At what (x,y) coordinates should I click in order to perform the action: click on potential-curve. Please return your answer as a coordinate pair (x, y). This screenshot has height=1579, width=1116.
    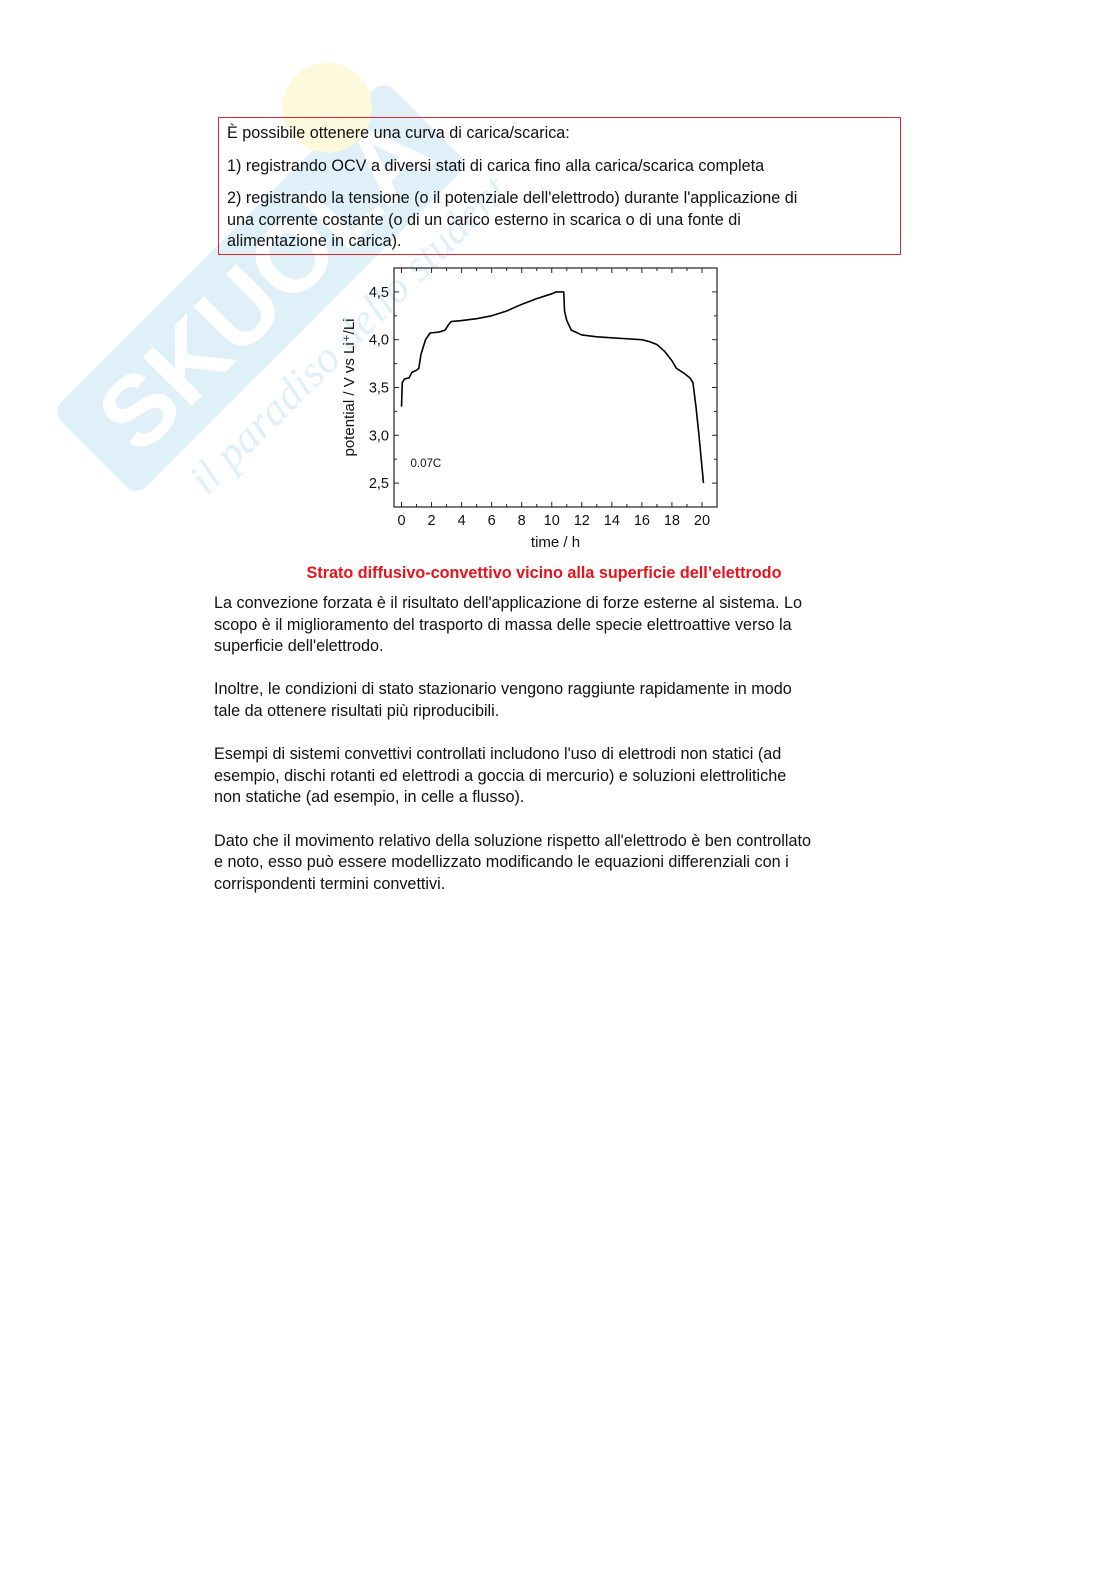
    Looking at the image, I should click on (552, 387).